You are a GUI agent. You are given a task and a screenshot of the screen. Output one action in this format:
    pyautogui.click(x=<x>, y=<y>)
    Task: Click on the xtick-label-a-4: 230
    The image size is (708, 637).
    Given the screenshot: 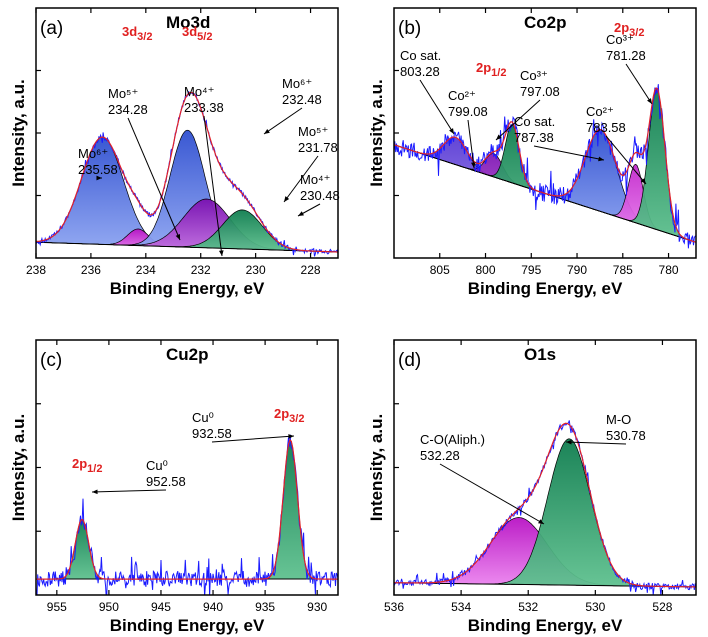 What is the action you would take?
    pyautogui.click(x=256, y=270)
    